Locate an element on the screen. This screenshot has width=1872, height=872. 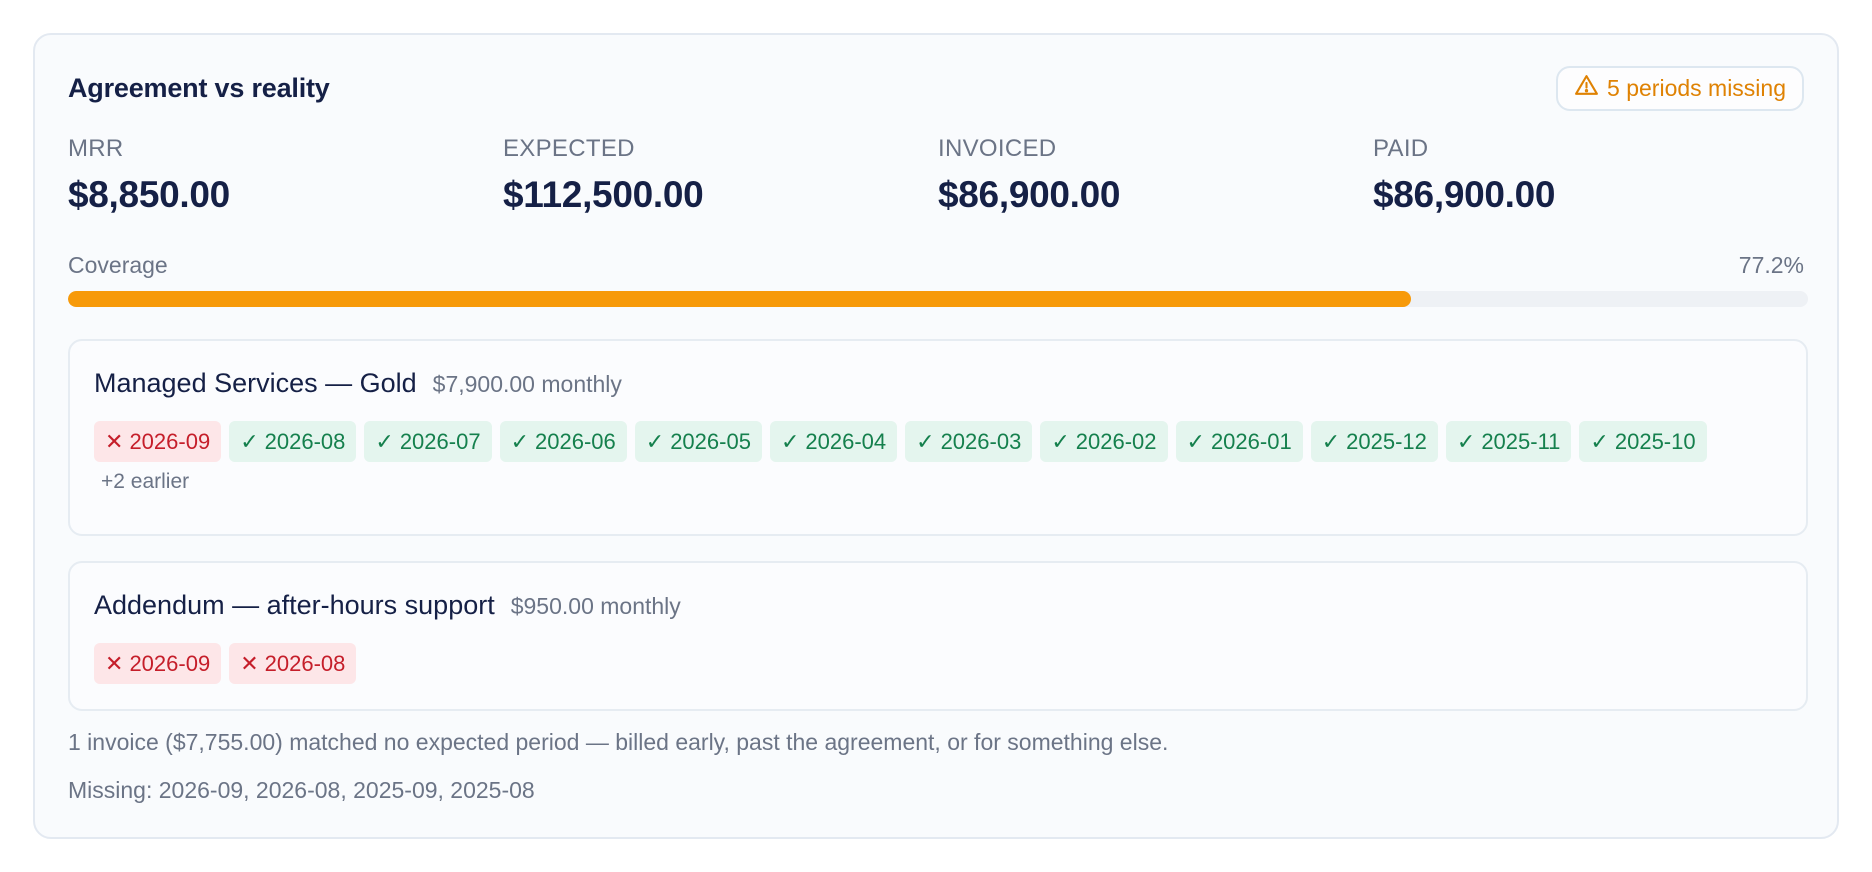
period-chip-label: 2026-03 is located at coordinates (981, 441).